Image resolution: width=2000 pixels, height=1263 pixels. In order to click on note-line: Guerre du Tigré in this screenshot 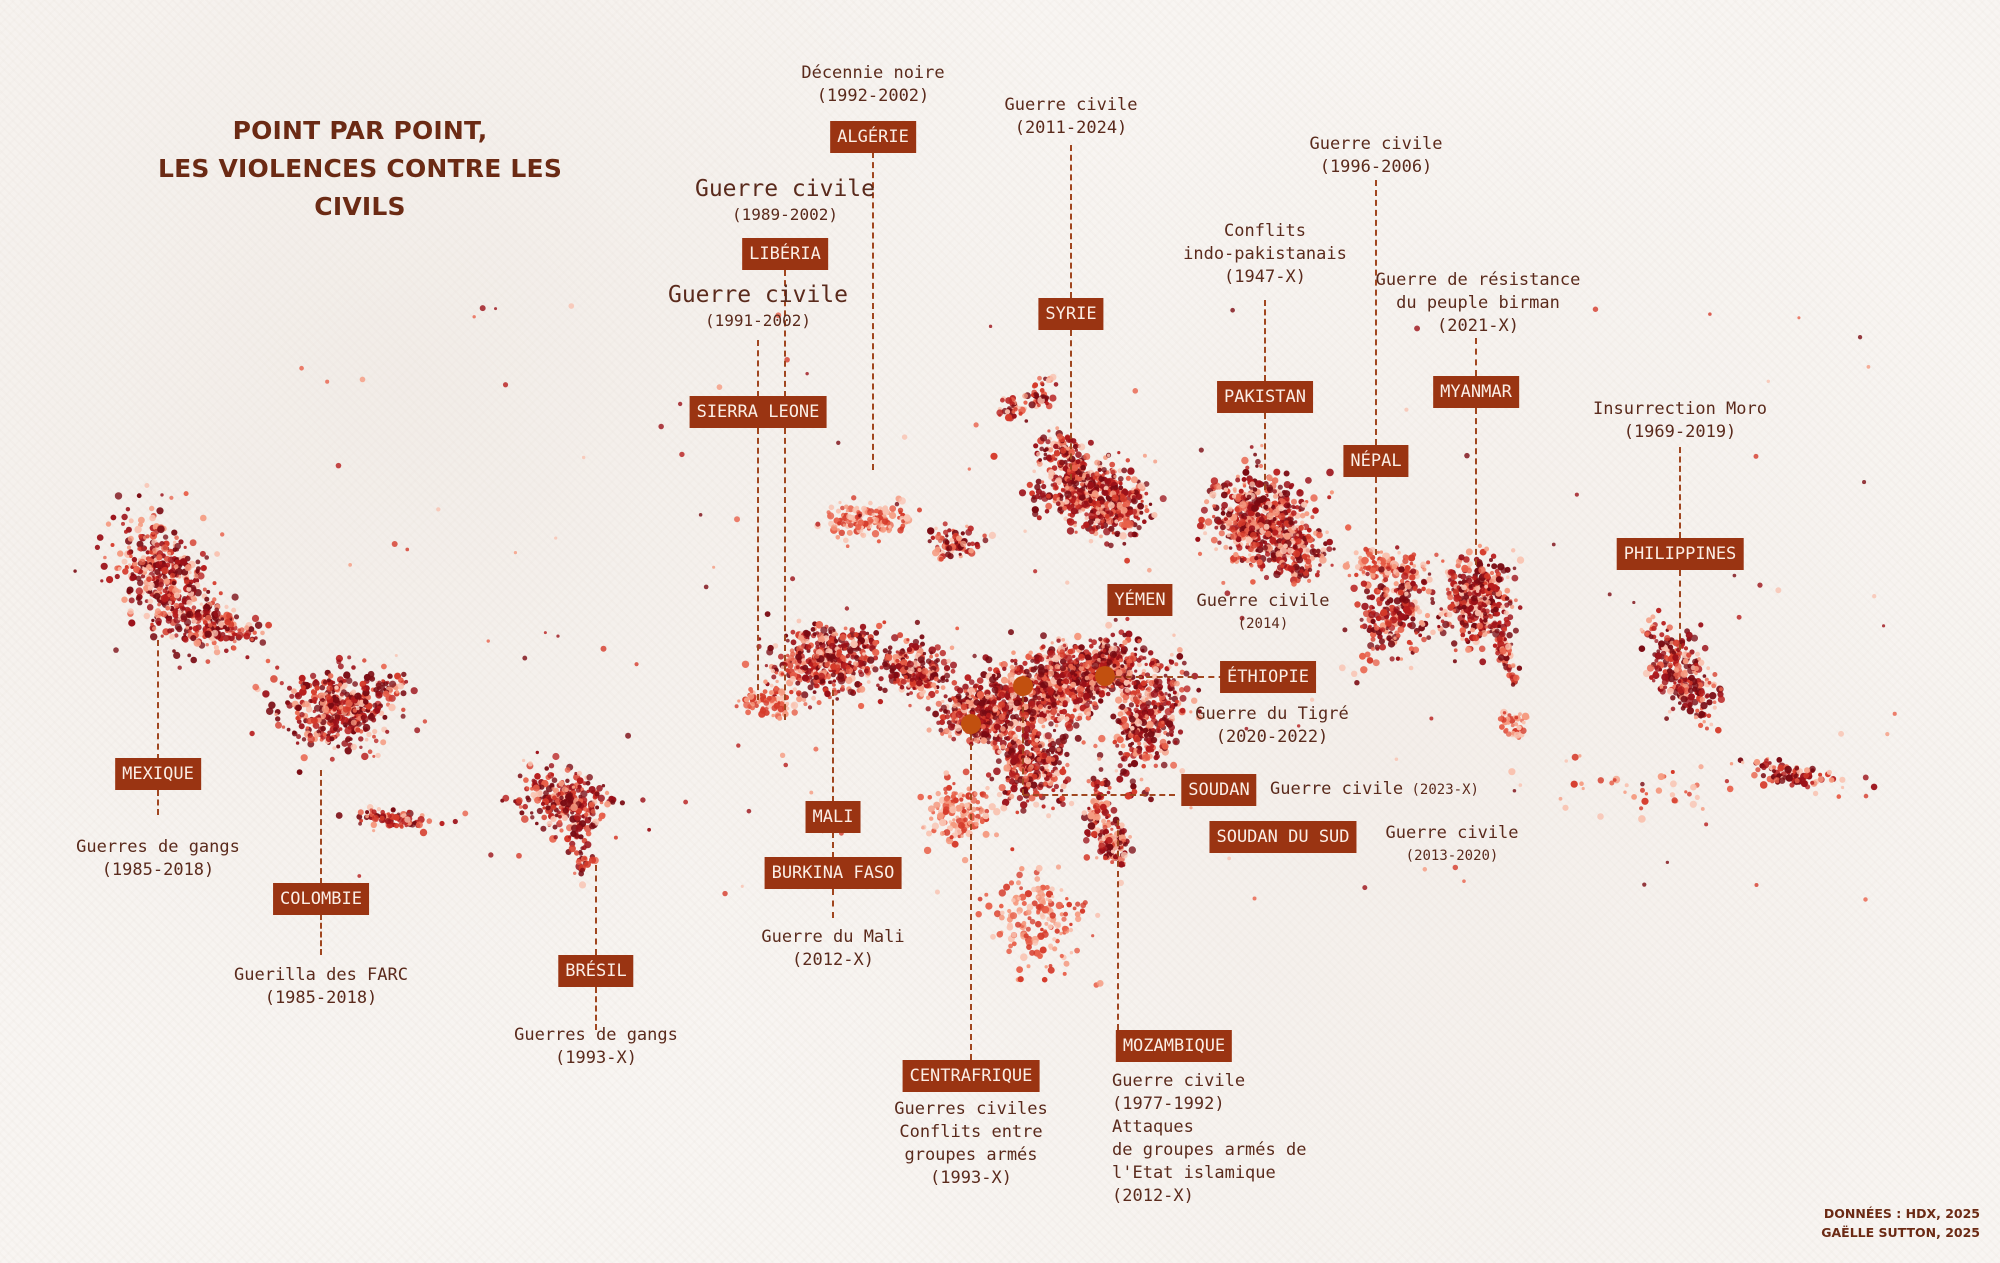, I will do `click(1272, 714)`.